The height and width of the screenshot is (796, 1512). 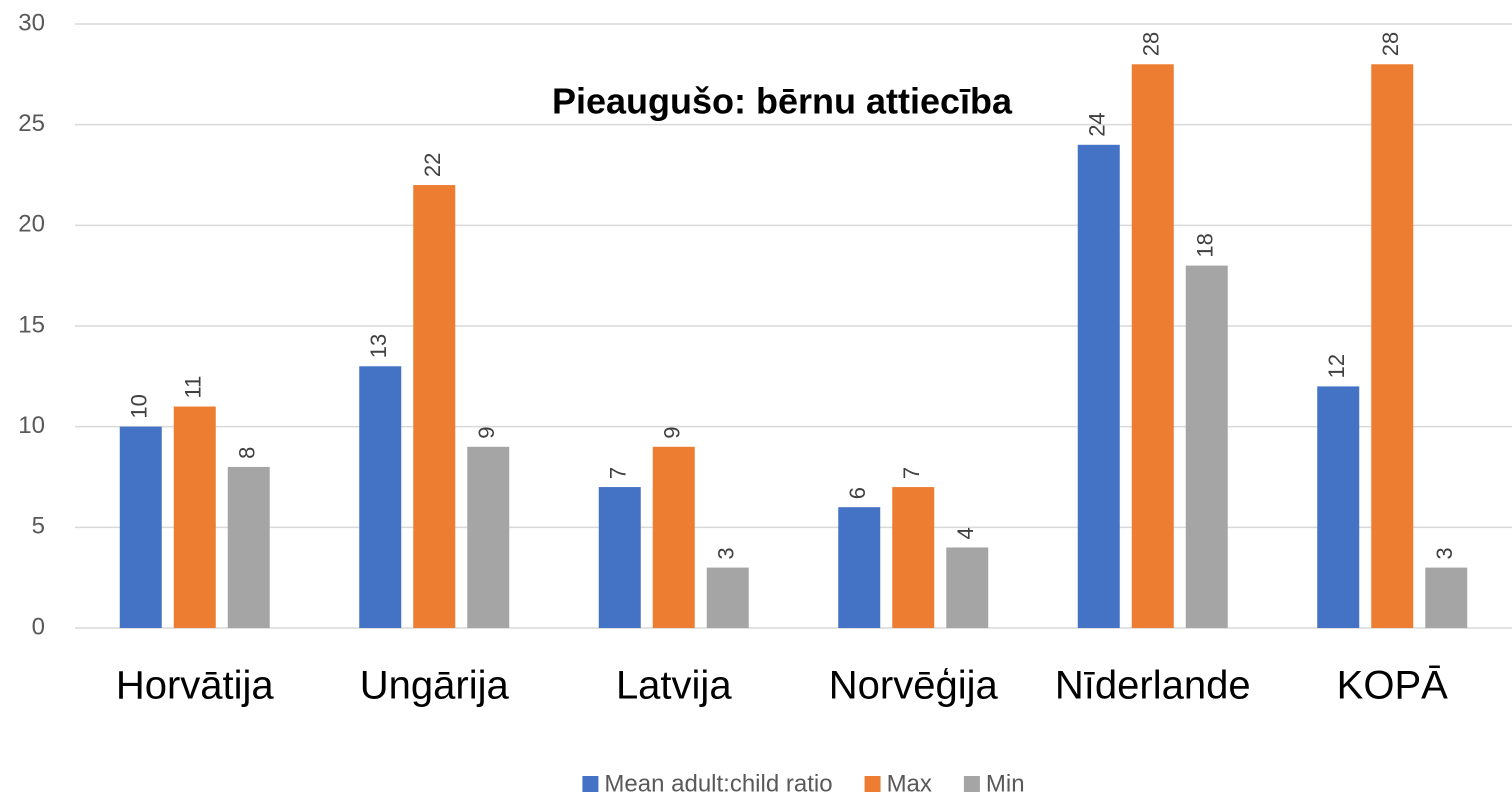 I want to click on y-tick-label: 15, so click(x=31, y=324).